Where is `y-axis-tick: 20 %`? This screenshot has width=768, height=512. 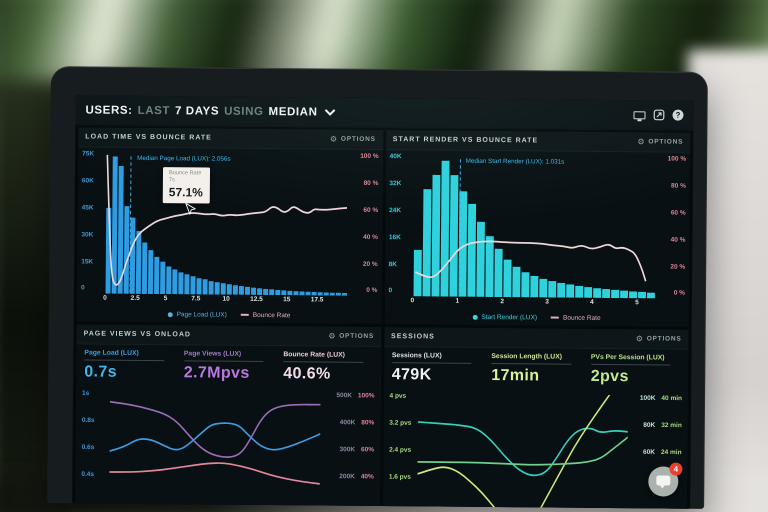
y-axis-tick: 20 % is located at coordinates (678, 267).